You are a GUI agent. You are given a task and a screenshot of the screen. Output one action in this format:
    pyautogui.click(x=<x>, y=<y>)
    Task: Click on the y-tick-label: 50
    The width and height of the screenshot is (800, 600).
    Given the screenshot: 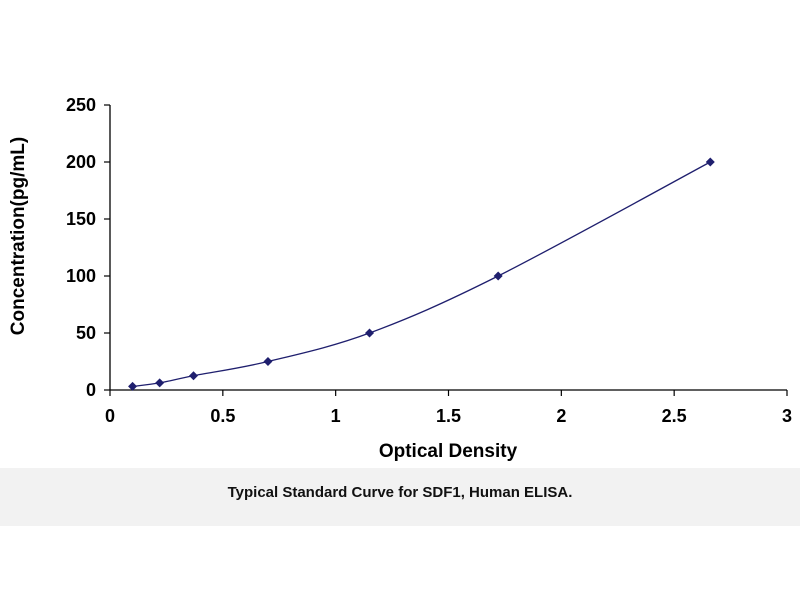 What is the action you would take?
    pyautogui.click(x=86, y=333)
    